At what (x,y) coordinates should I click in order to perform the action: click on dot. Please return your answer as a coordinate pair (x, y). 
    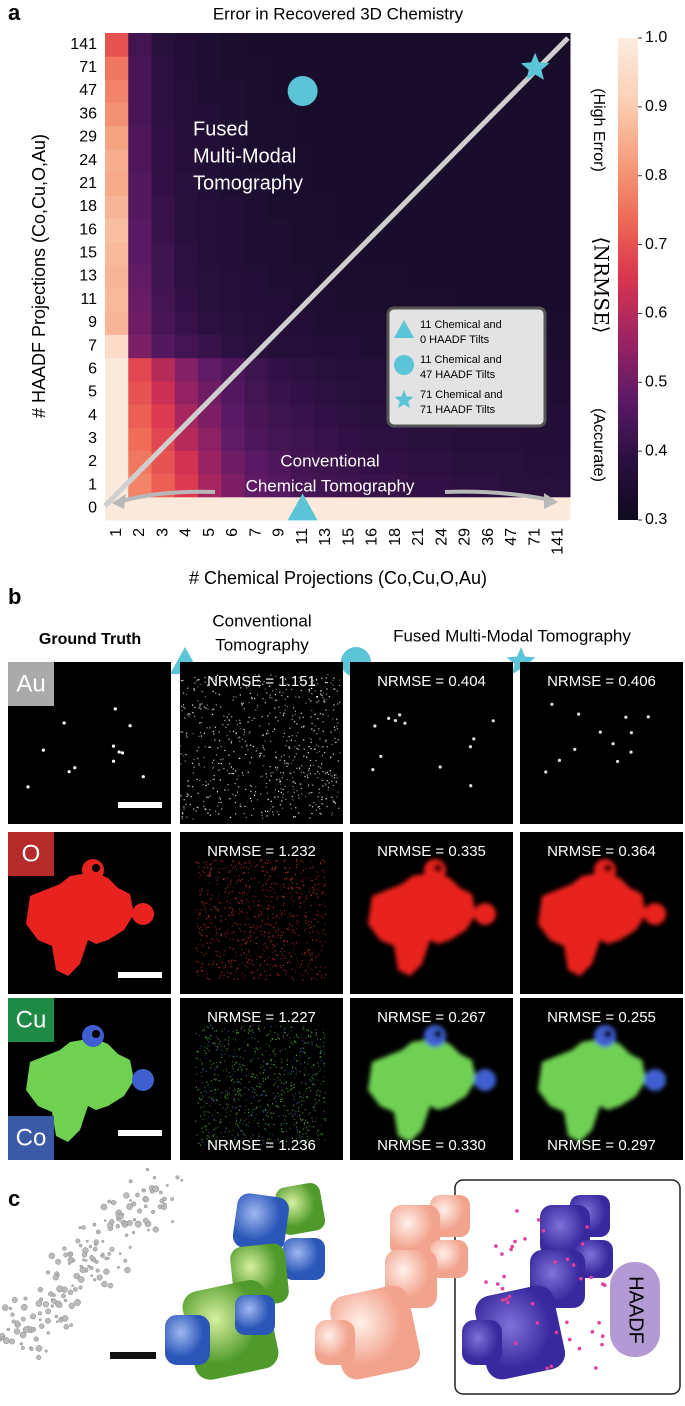
    Looking at the image, I should click on (28, 787).